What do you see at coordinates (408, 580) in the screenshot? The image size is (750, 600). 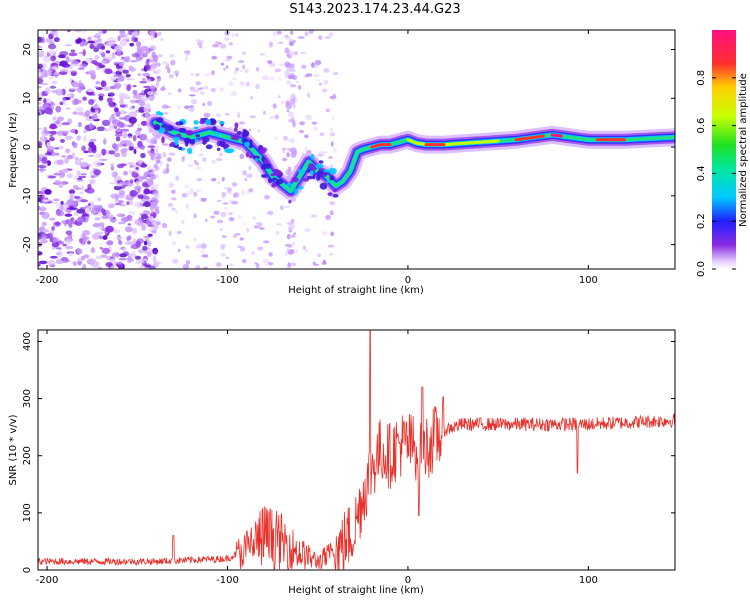 I see `snr-x-tick-label: 0` at bounding box center [408, 580].